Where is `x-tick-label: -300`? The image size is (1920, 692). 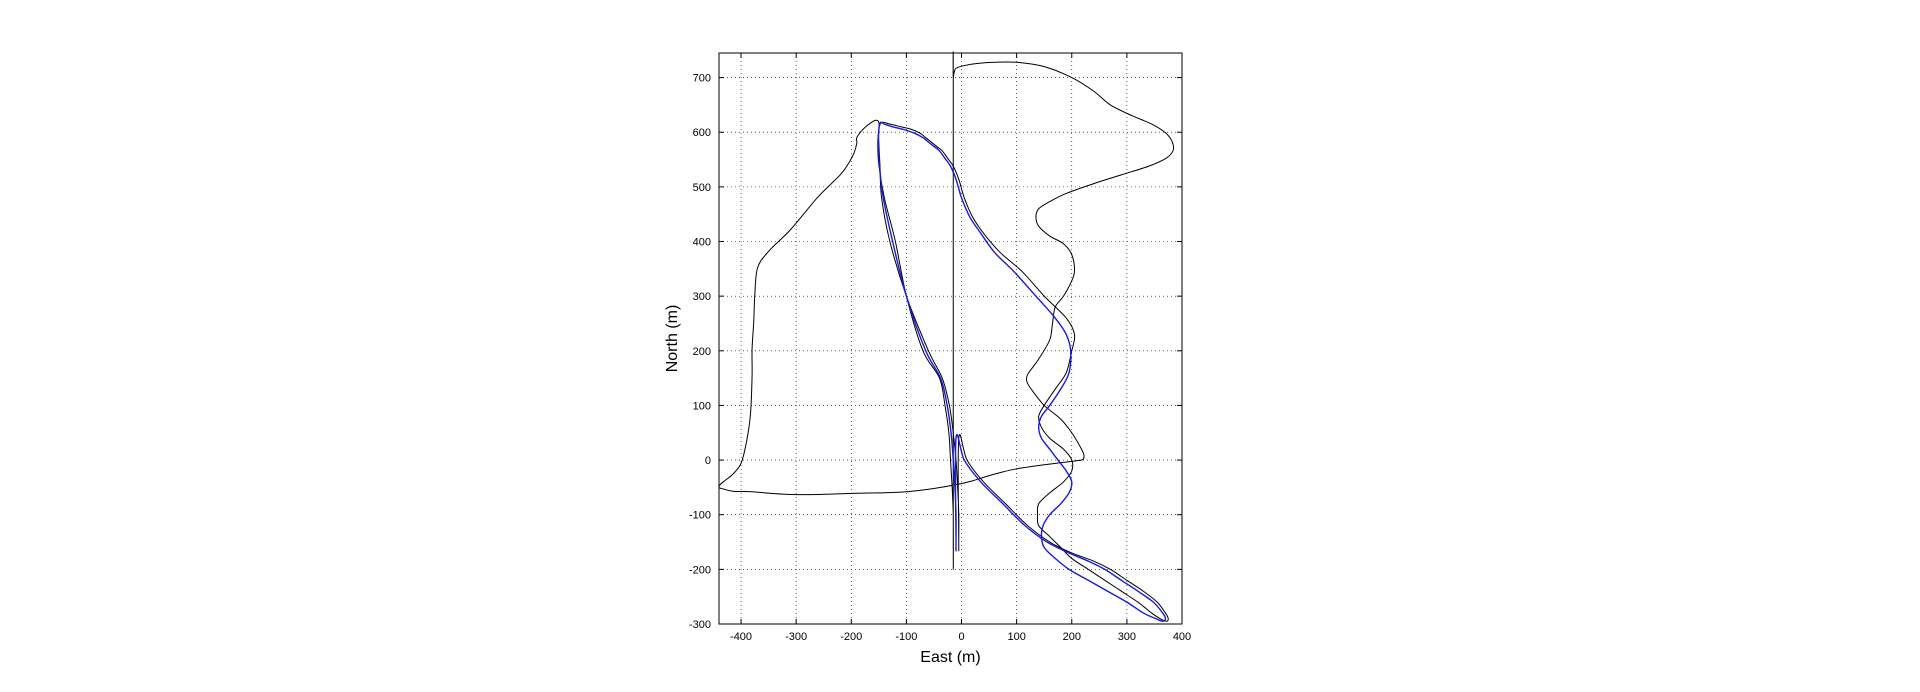 x-tick-label: -300 is located at coordinates (796, 637).